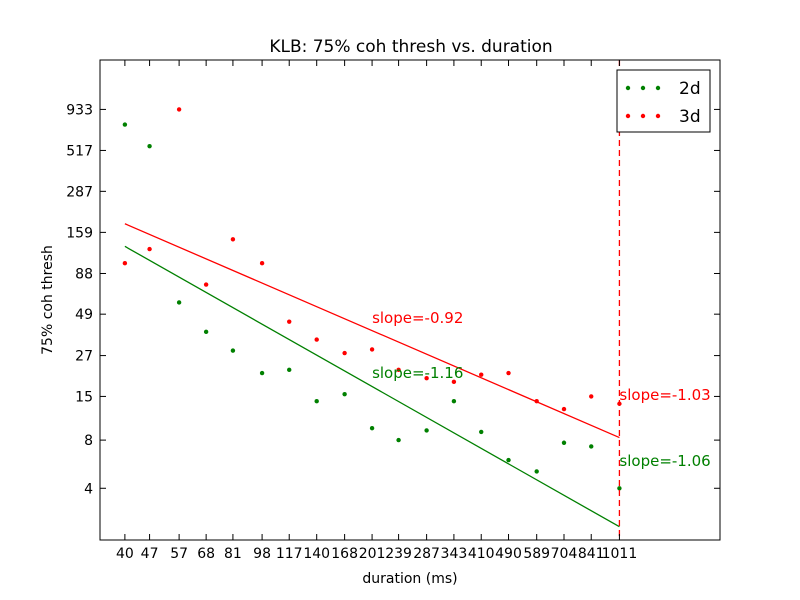 Image resolution: width=800 pixels, height=600 pixels. I want to click on x-tick-label: 81, so click(233, 554).